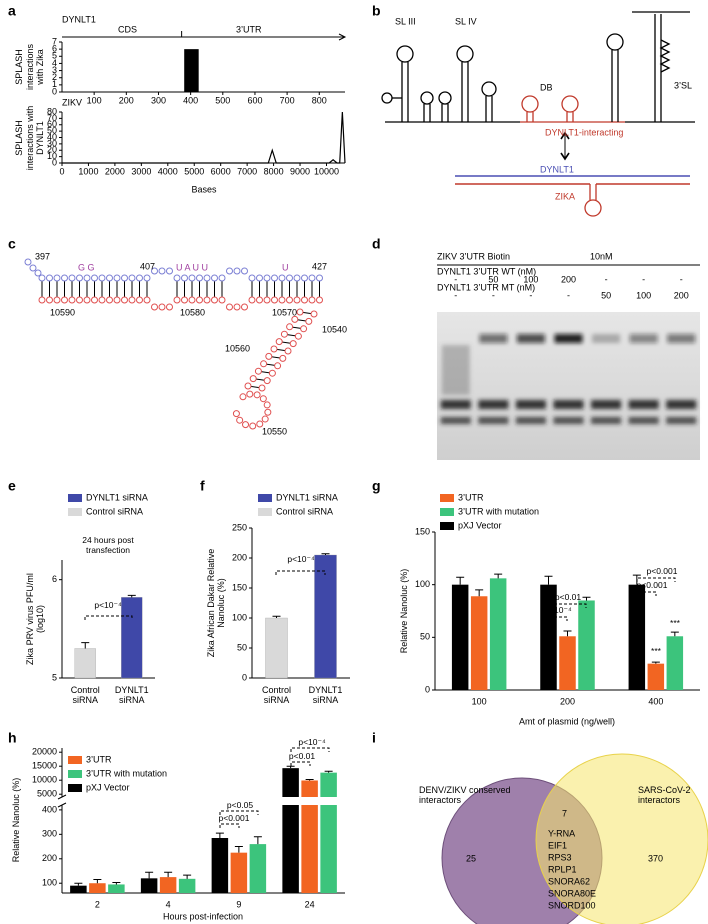 The width and height of the screenshot is (708, 924). Describe the element at coordinates (147, 266) in the screenshot. I see `position-label: 407` at that location.